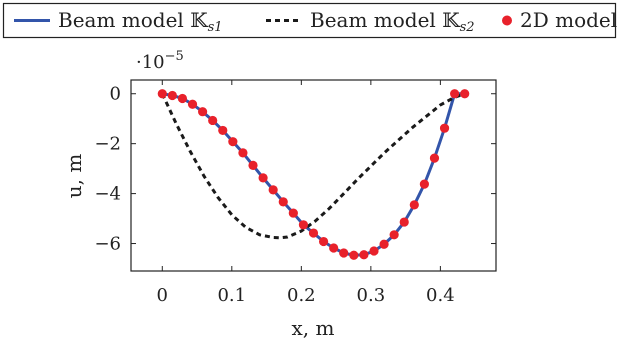 This screenshot has height=341, width=621. Describe the element at coordinates (107, 144) in the screenshot. I see `y-tick-label: −2` at that location.